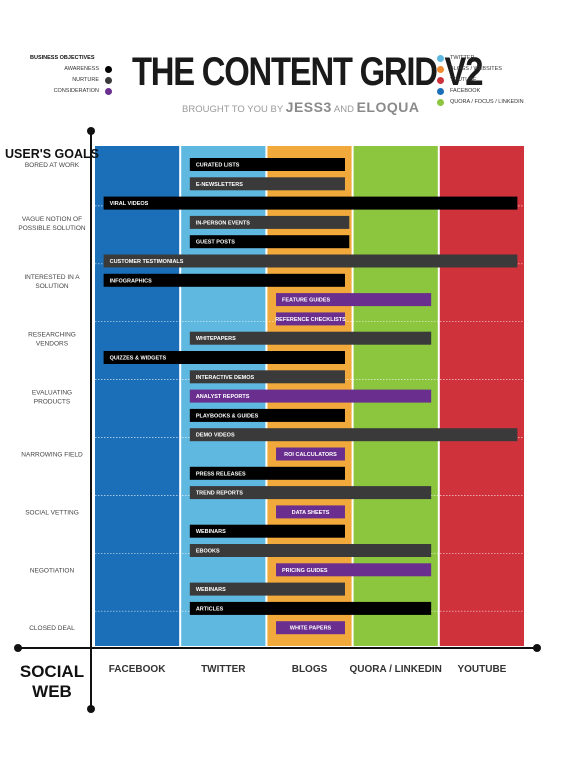  I want to click on content-bar-label: CURATED LISTS, so click(218, 166).